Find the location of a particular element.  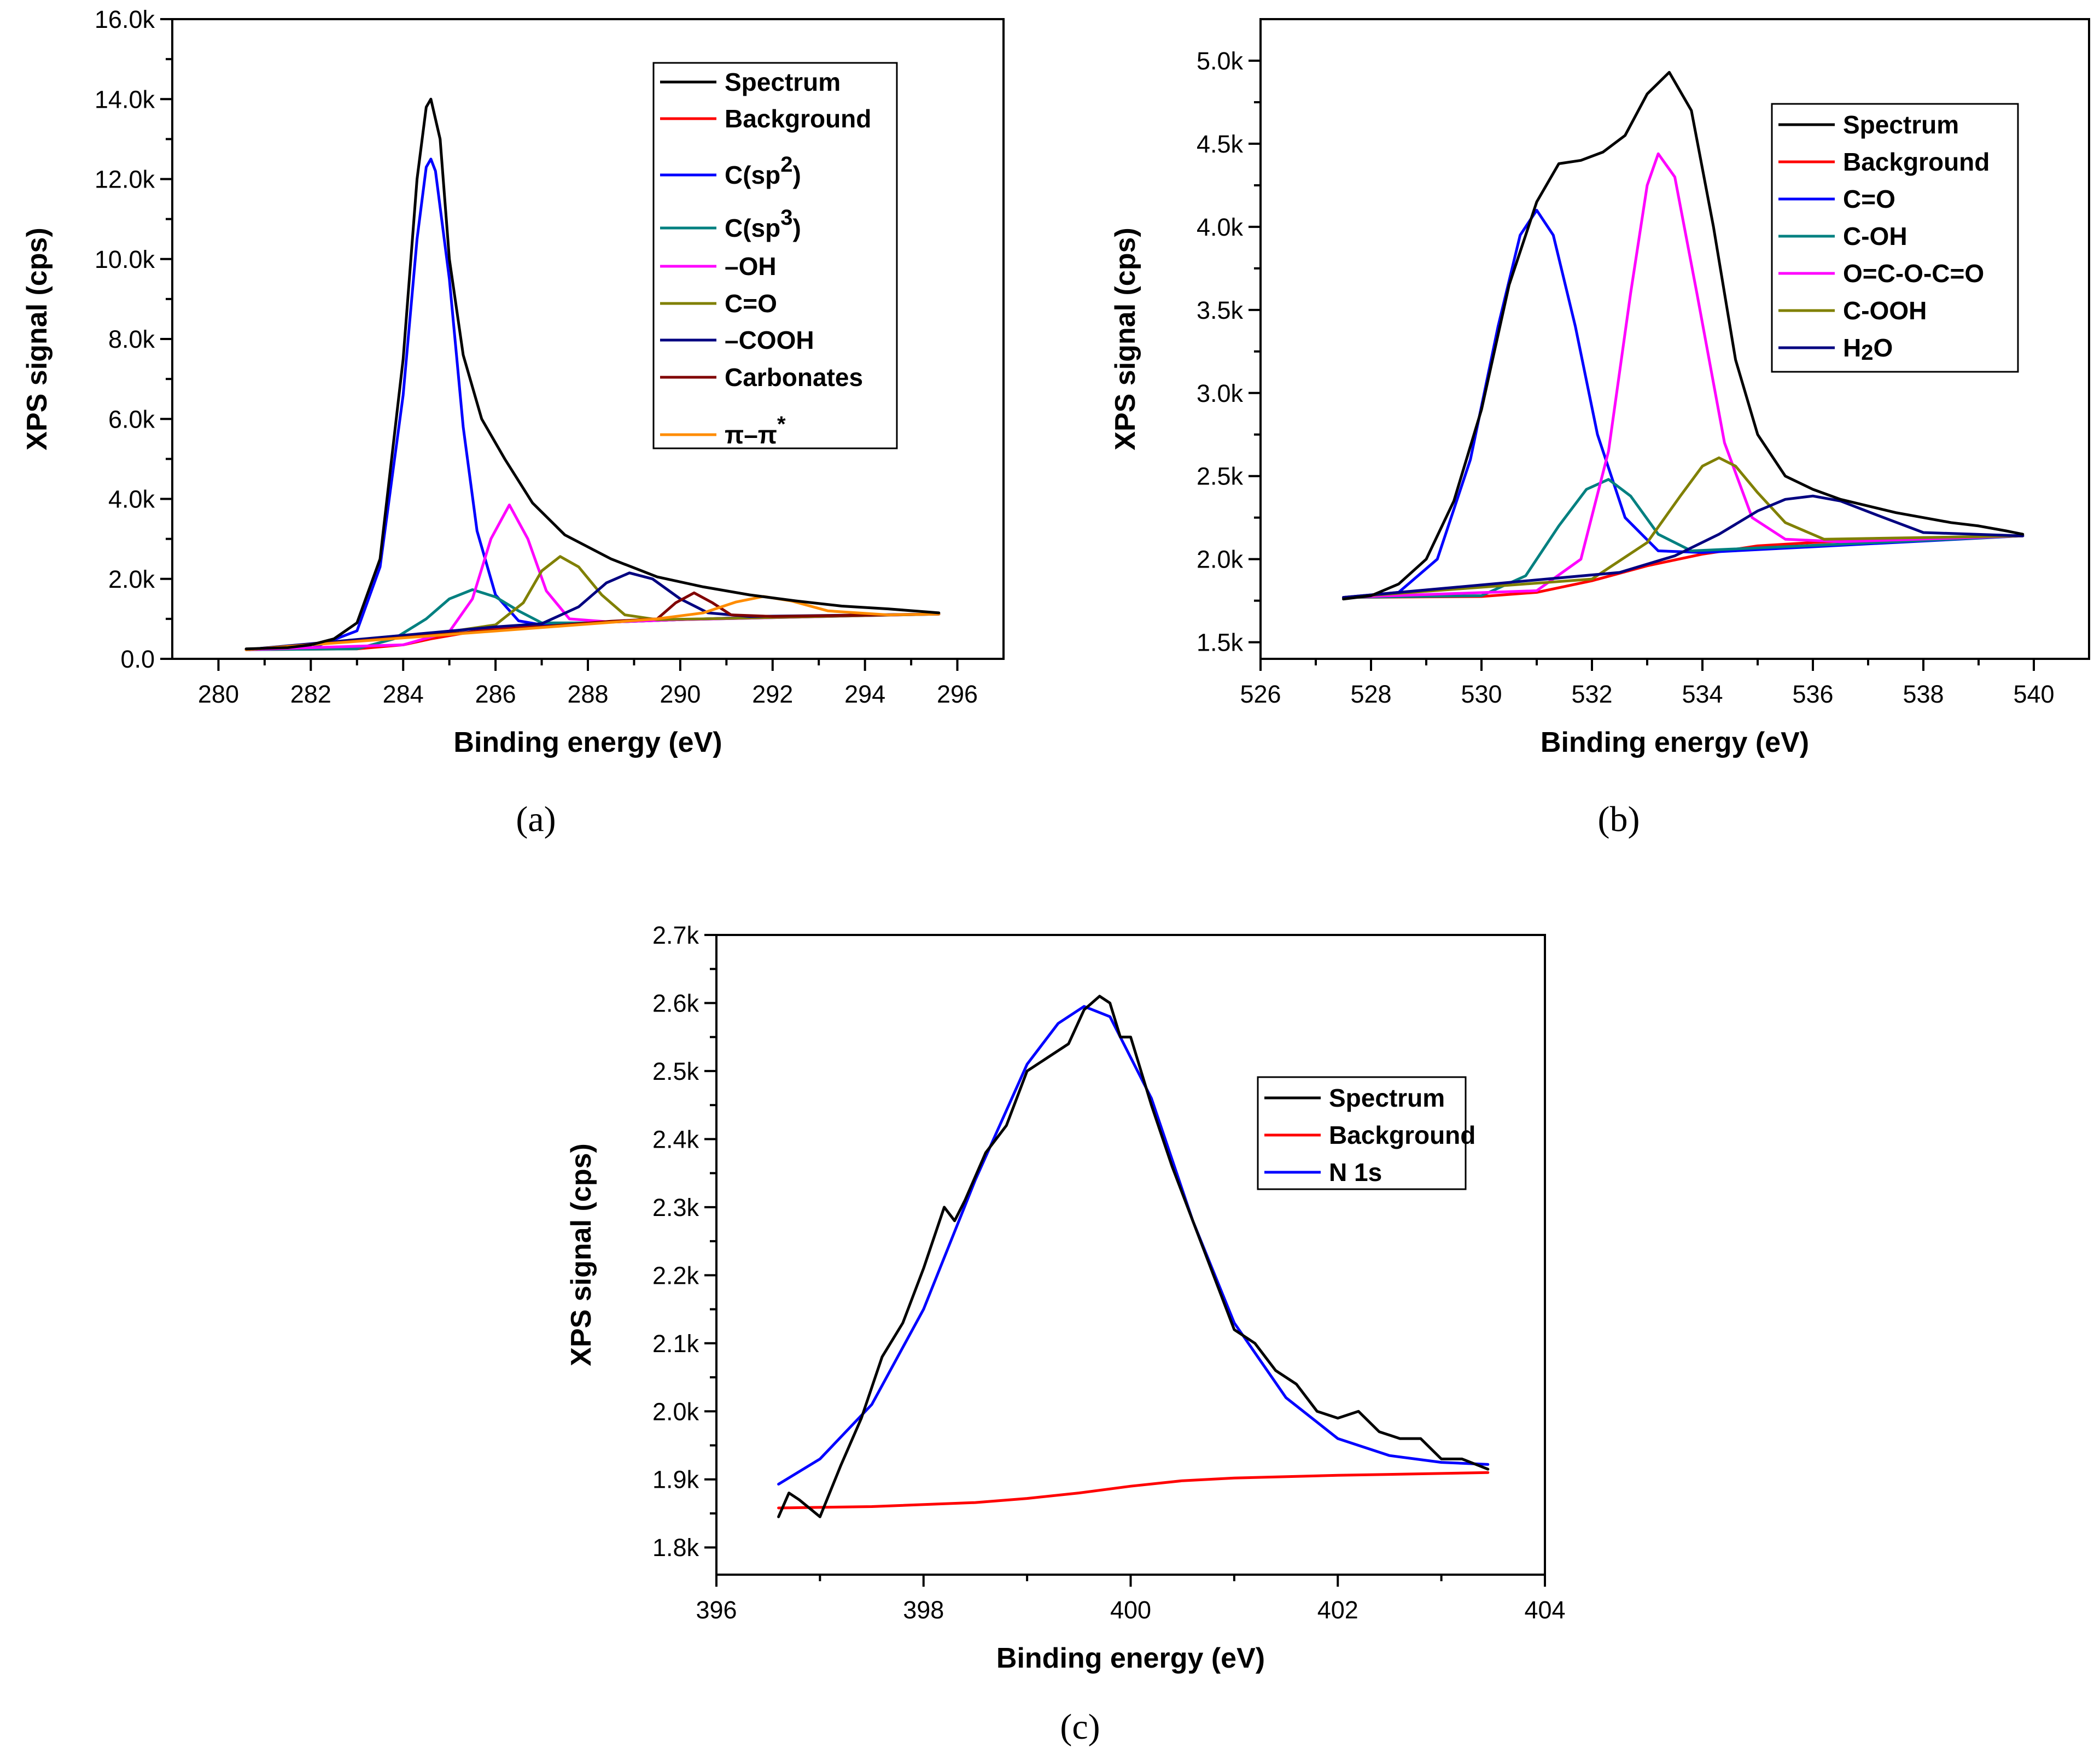

panel-label: (a) is located at coordinates (536, 819).